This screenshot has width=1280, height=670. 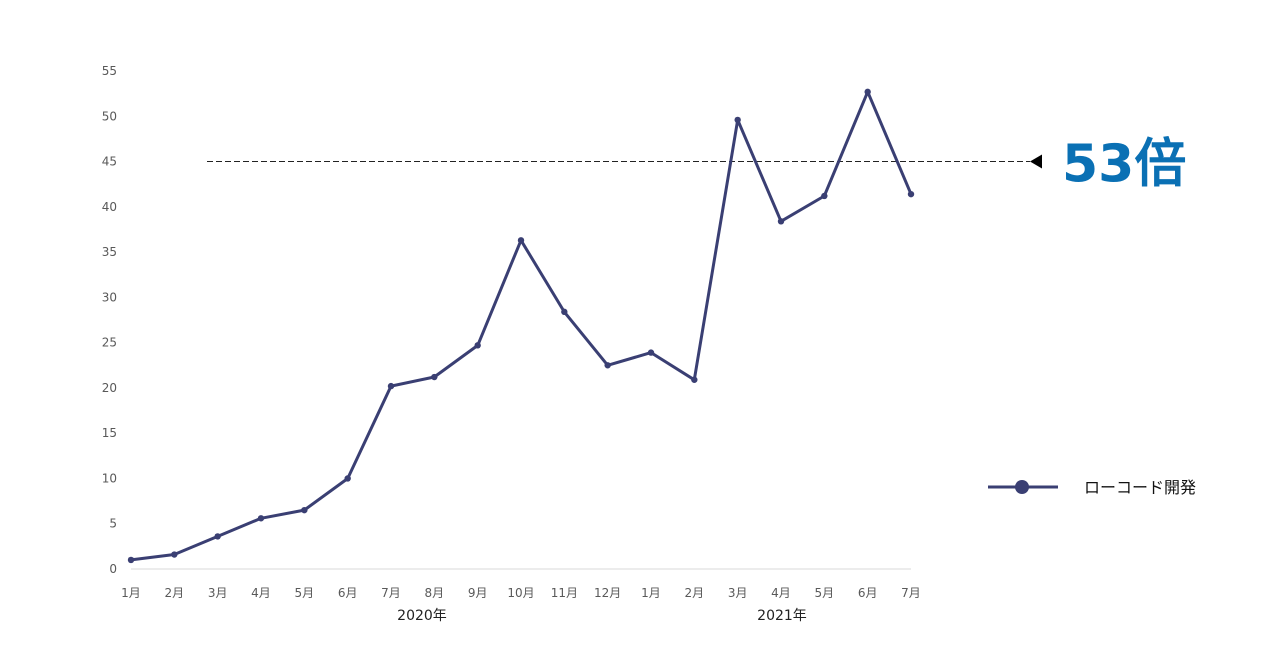 I want to click on x-tick-label: 12月, so click(x=607, y=593).